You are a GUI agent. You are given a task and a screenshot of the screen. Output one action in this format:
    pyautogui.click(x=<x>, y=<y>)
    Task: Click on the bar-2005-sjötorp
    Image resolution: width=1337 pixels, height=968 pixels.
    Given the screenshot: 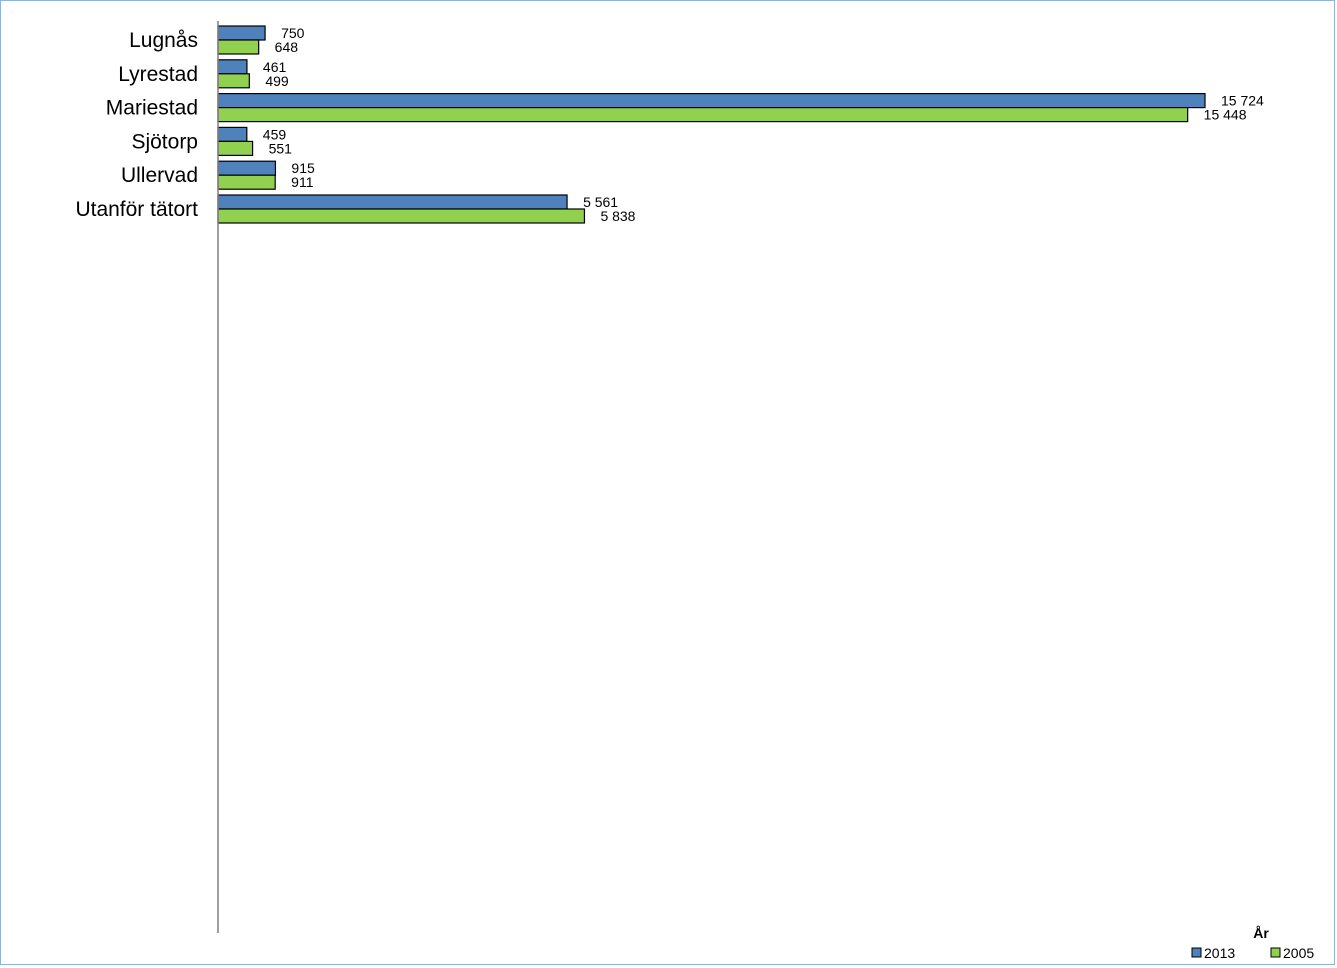 What is the action you would take?
    pyautogui.click(x=235, y=148)
    